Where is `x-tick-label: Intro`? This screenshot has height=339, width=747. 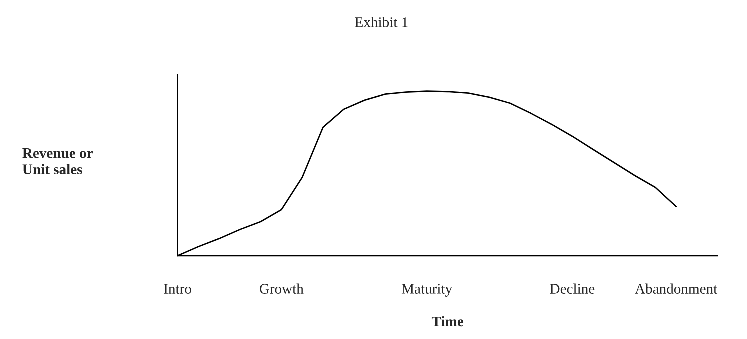
x-tick-label: Intro is located at coordinates (178, 289).